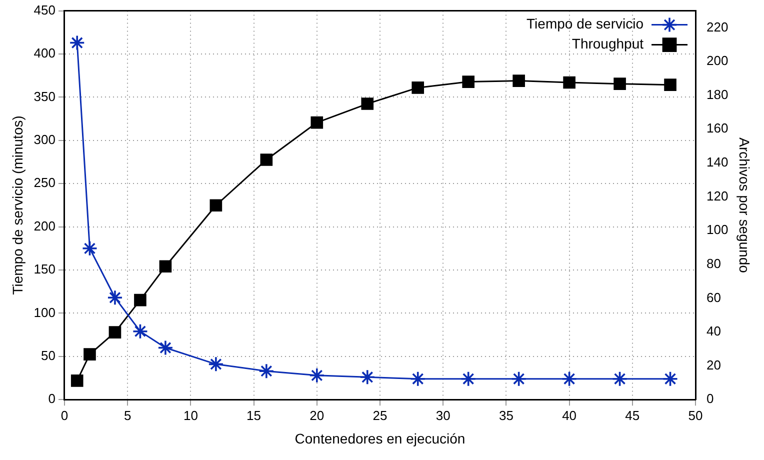 The height and width of the screenshot is (460, 764). Describe the element at coordinates (45, 139) in the screenshot. I see `y-tick-label: 300` at that location.